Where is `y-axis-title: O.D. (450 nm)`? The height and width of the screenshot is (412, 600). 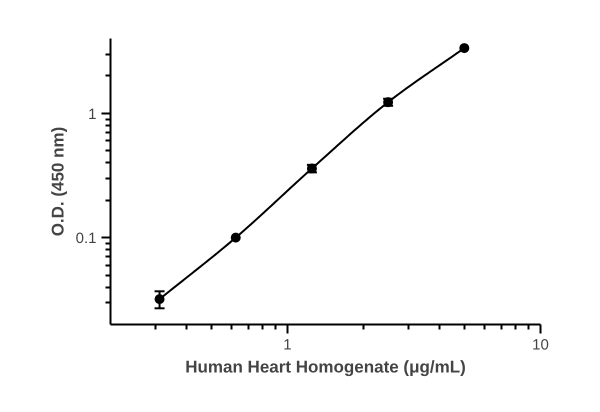
y-axis-title: O.D. (450 nm) is located at coordinates (58, 181).